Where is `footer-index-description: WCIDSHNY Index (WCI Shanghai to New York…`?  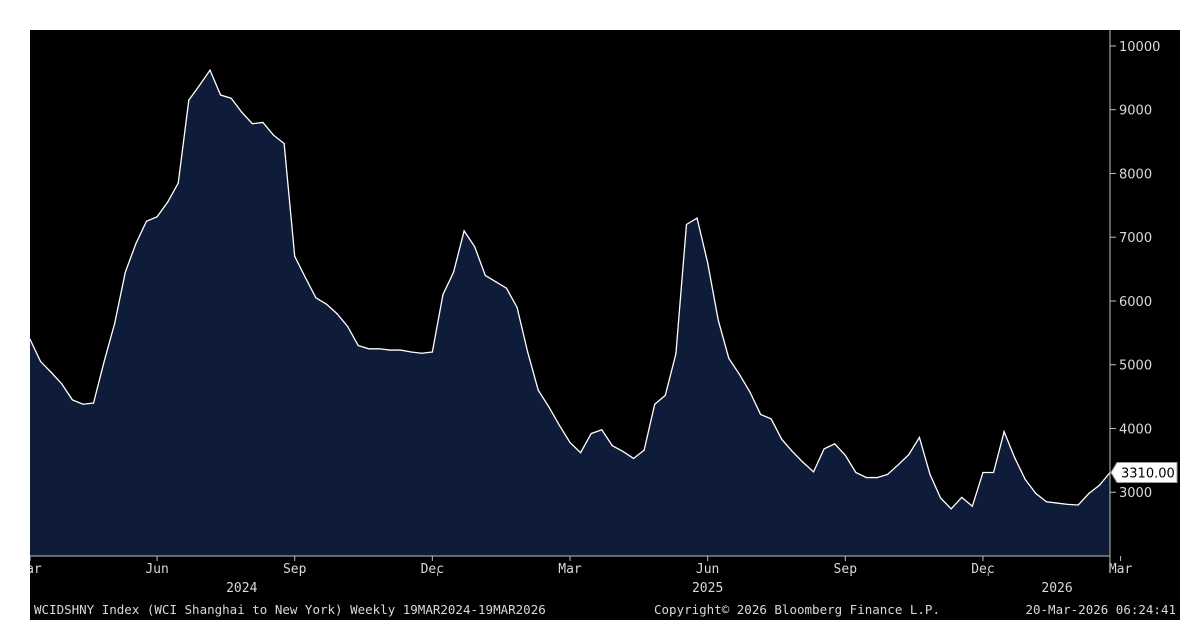
footer-index-description: WCIDSHNY Index (WCI Shanghai to New York… is located at coordinates (290, 609).